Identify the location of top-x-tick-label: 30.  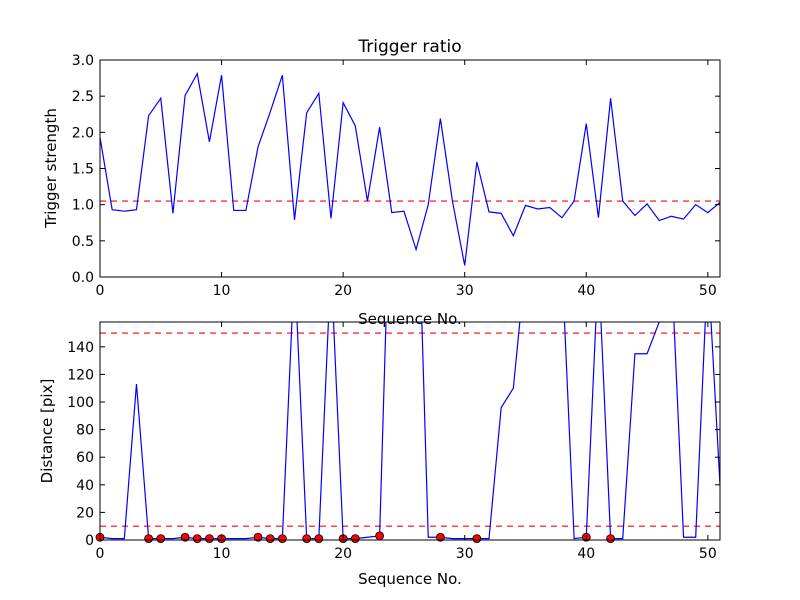
(465, 291).